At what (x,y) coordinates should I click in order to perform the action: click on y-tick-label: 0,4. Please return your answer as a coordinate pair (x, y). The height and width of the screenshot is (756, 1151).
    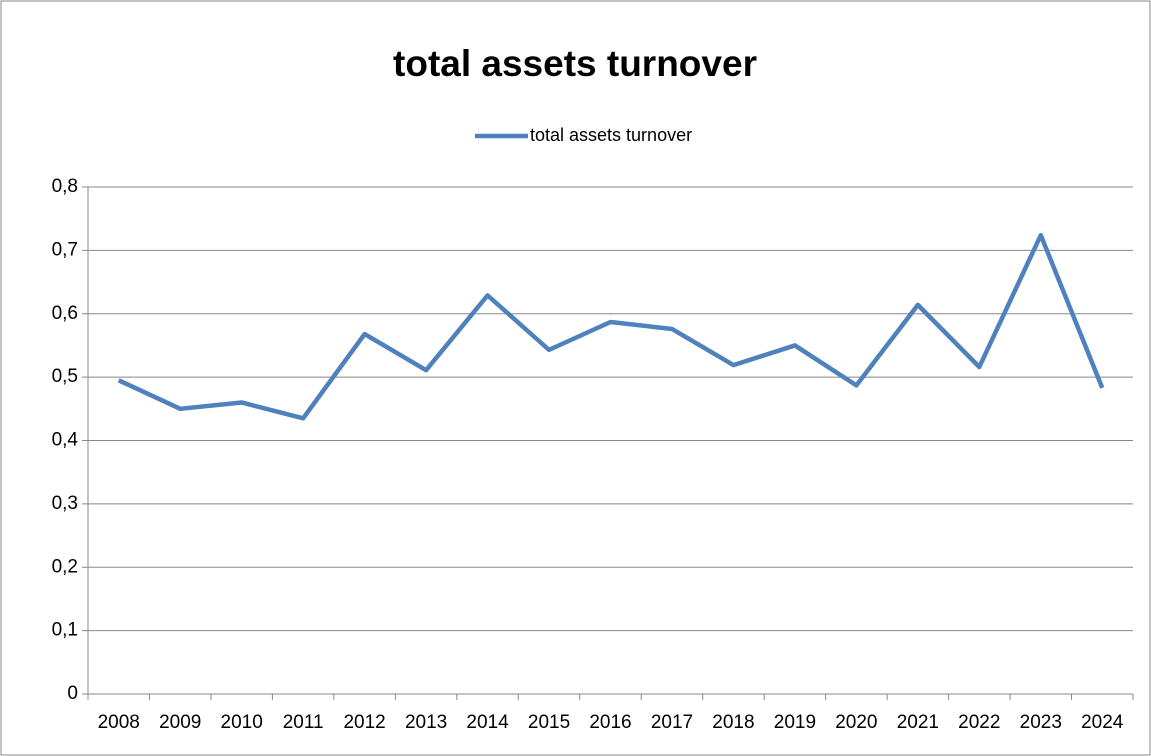
    Looking at the image, I should click on (65, 440).